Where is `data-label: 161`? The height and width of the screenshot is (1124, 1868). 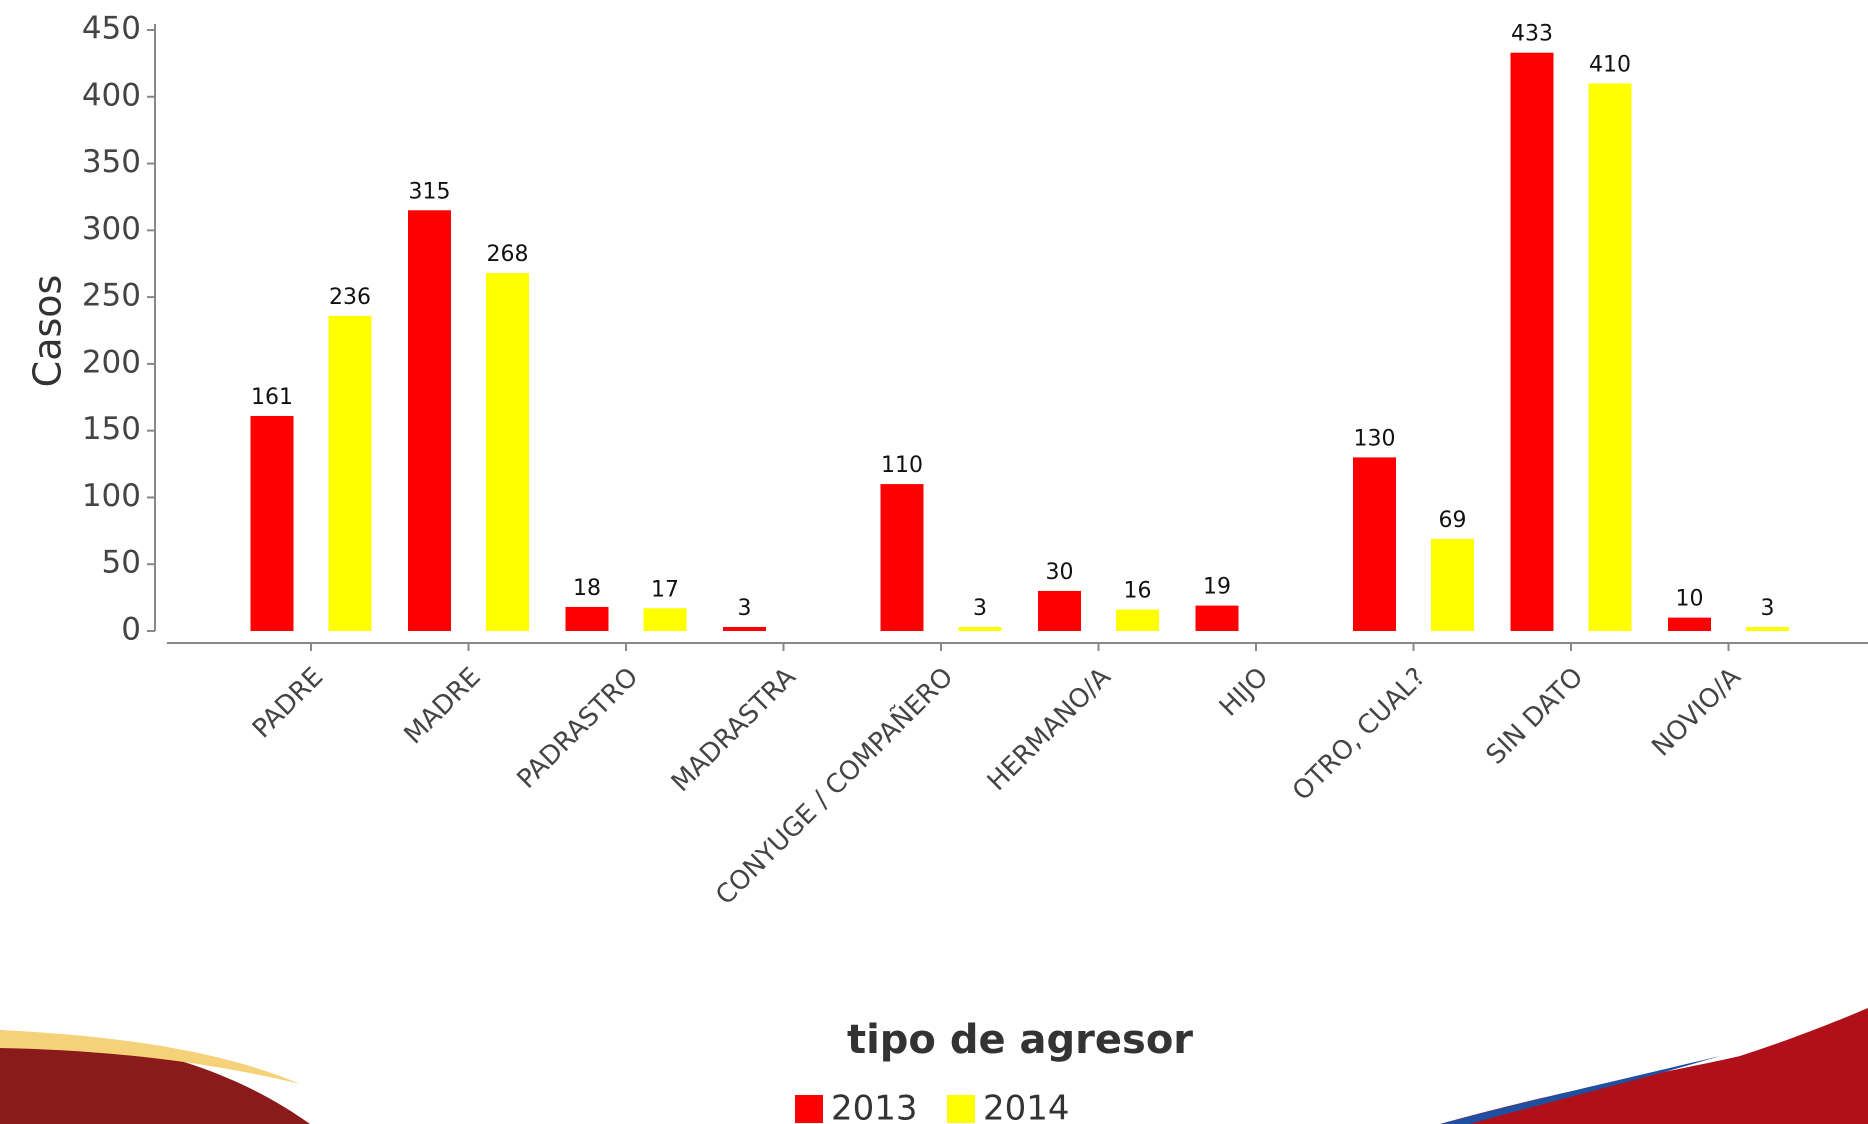
data-label: 161 is located at coordinates (272, 397).